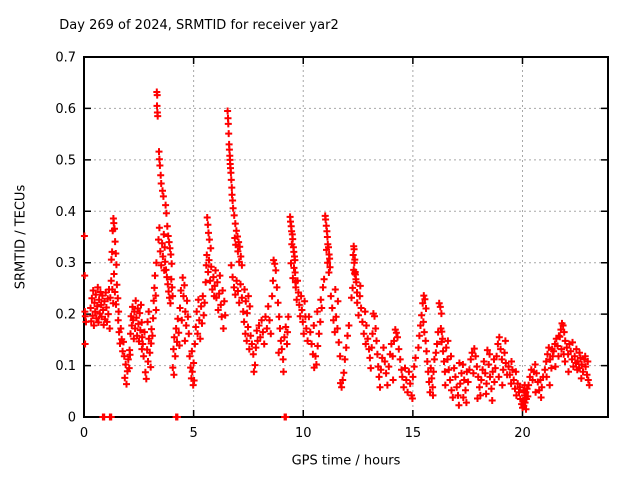  What do you see at coordinates (65, 366) in the screenshot?
I see `y-tick-label: 0.1` at bounding box center [65, 366].